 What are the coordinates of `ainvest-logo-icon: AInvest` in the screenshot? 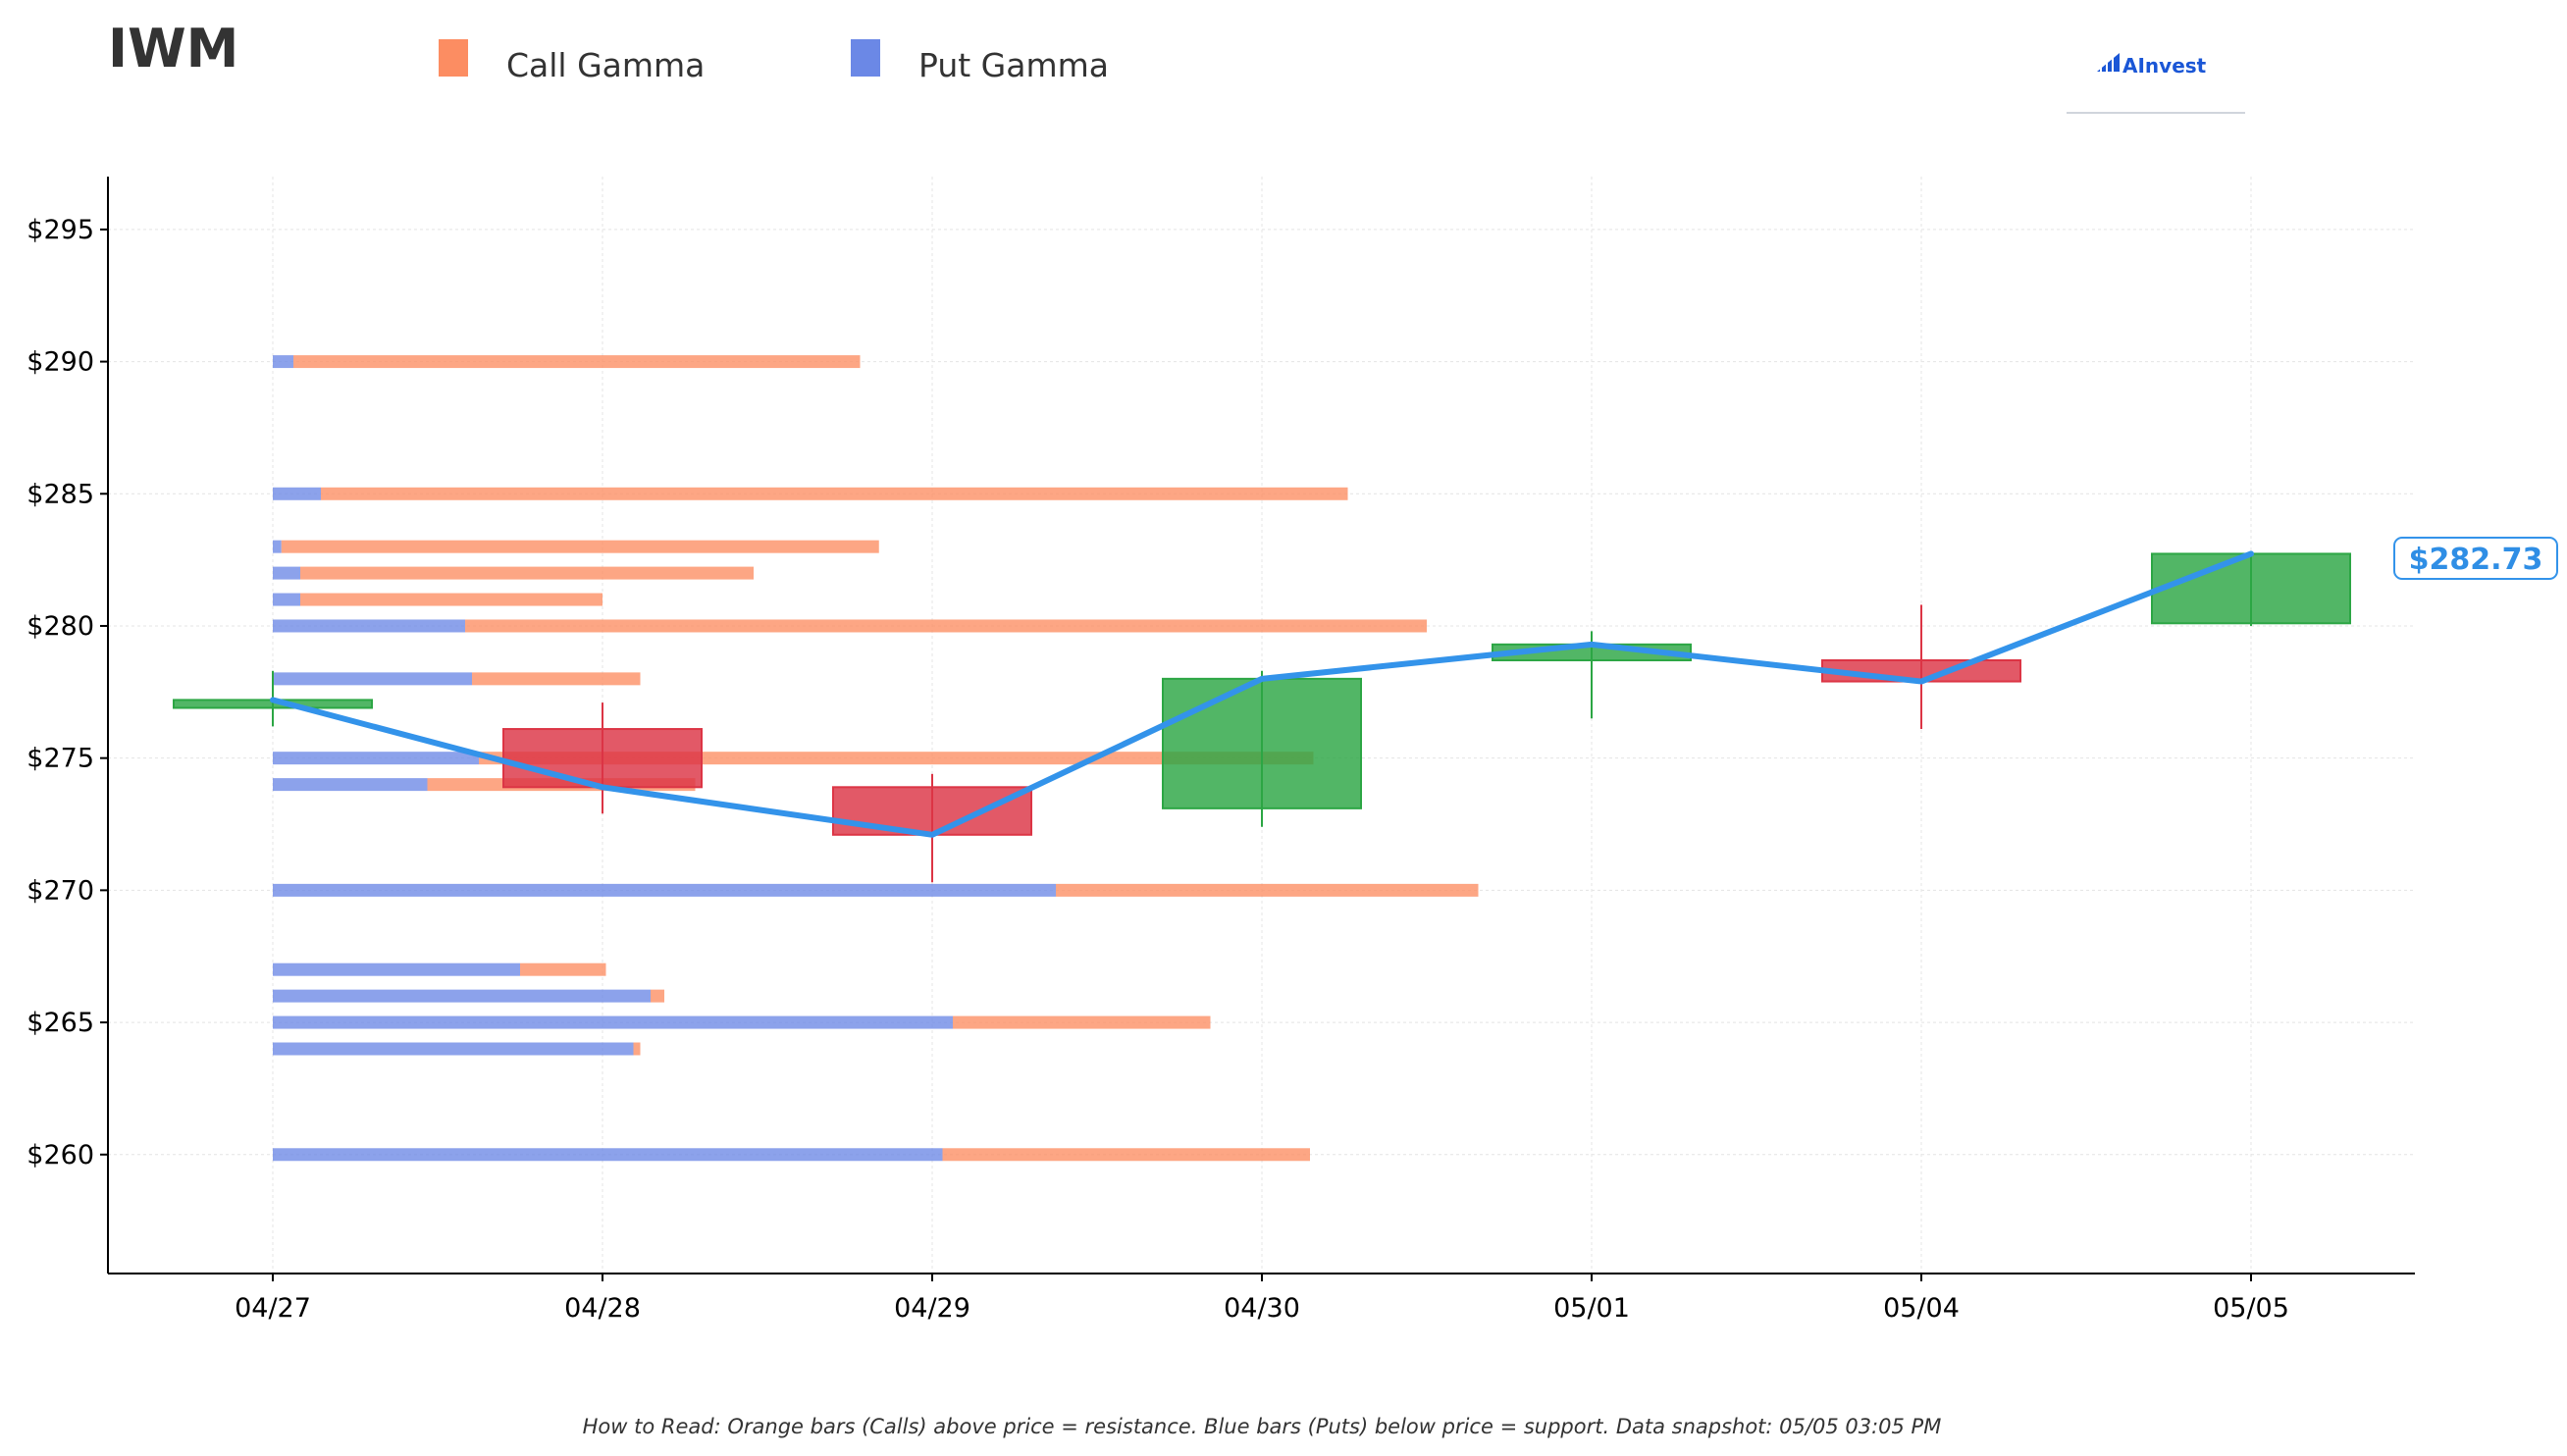 It's located at (2152, 65).